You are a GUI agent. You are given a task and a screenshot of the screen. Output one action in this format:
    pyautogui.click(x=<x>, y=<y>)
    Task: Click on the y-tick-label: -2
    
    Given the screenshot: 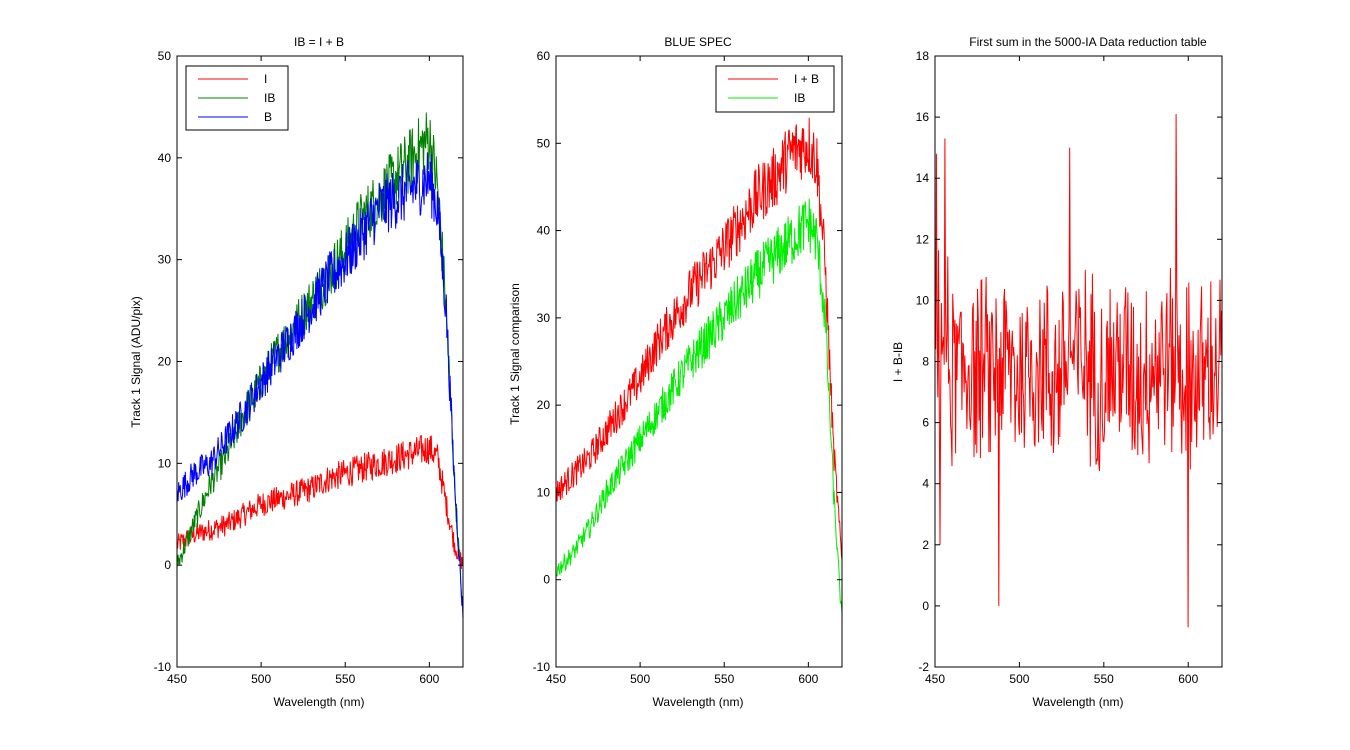 What is the action you would take?
    pyautogui.click(x=923, y=667)
    